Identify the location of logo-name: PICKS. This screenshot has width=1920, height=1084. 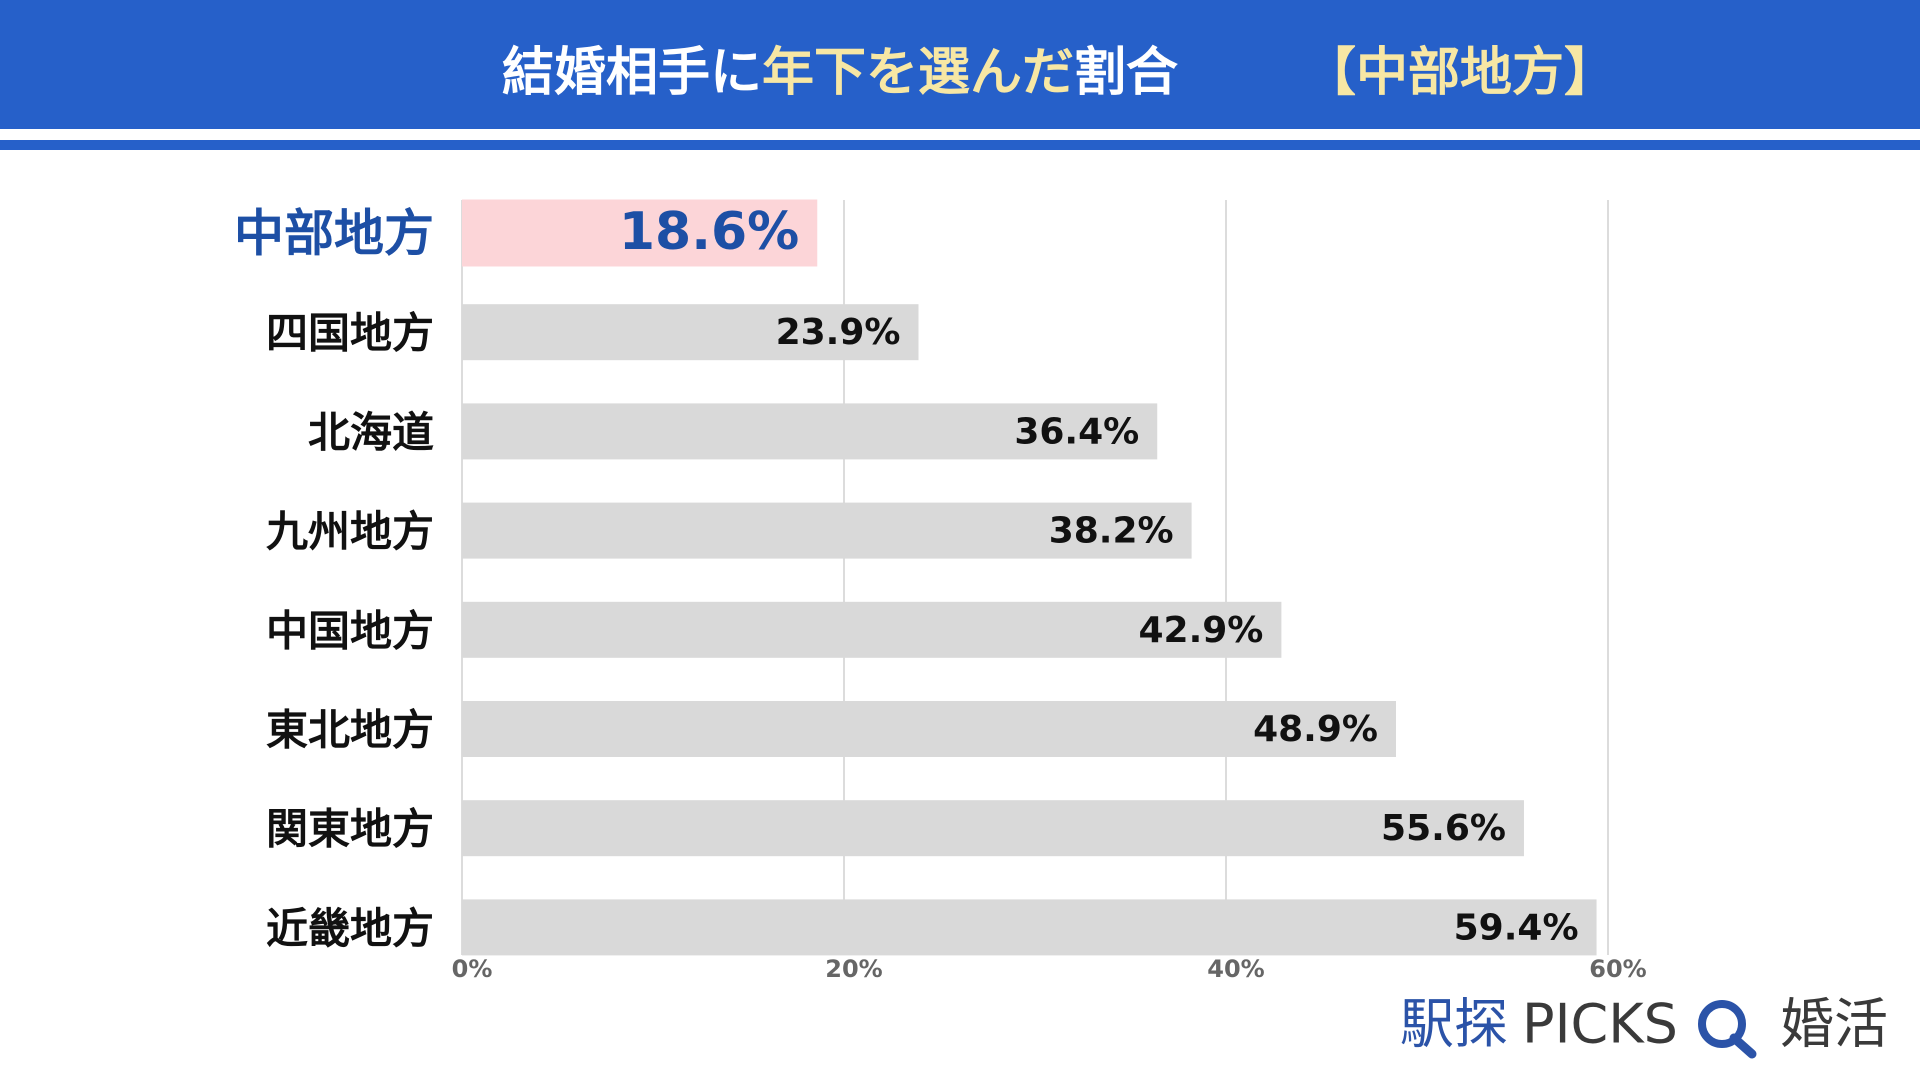
(1600, 1024).